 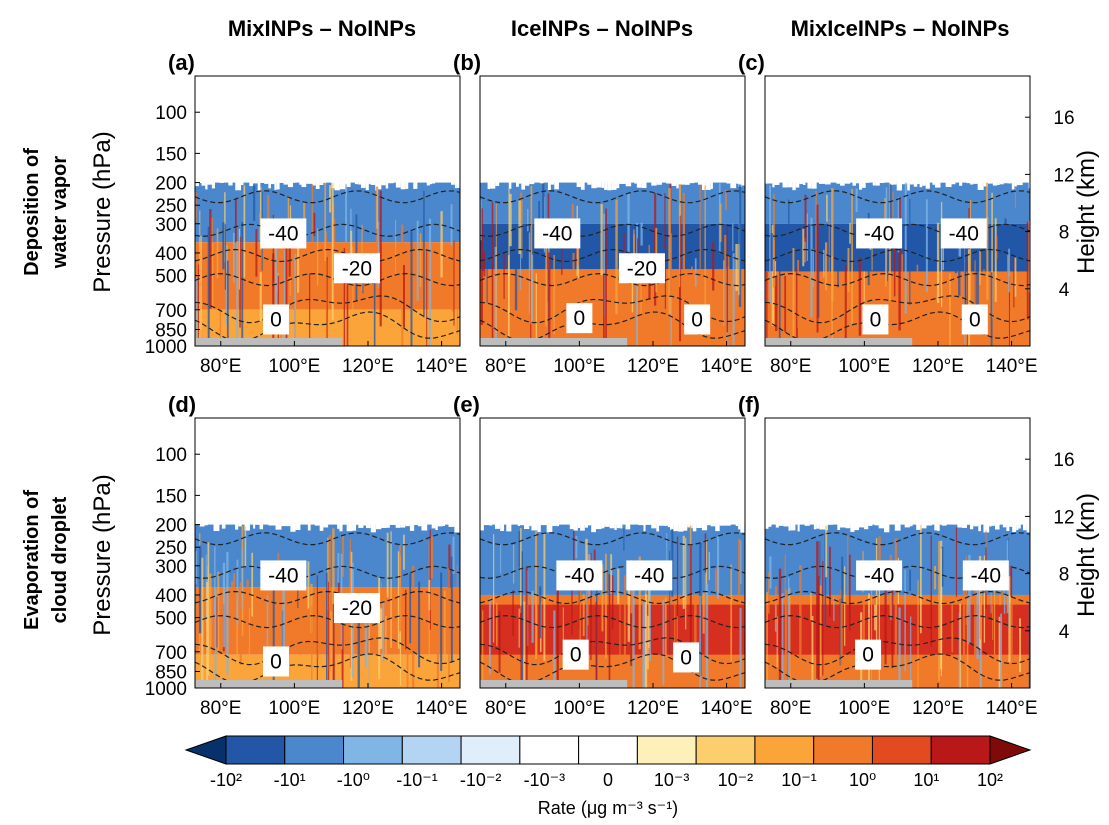 I want to click on colorbar-tick-label: 10⁻³, so click(x=672, y=780).